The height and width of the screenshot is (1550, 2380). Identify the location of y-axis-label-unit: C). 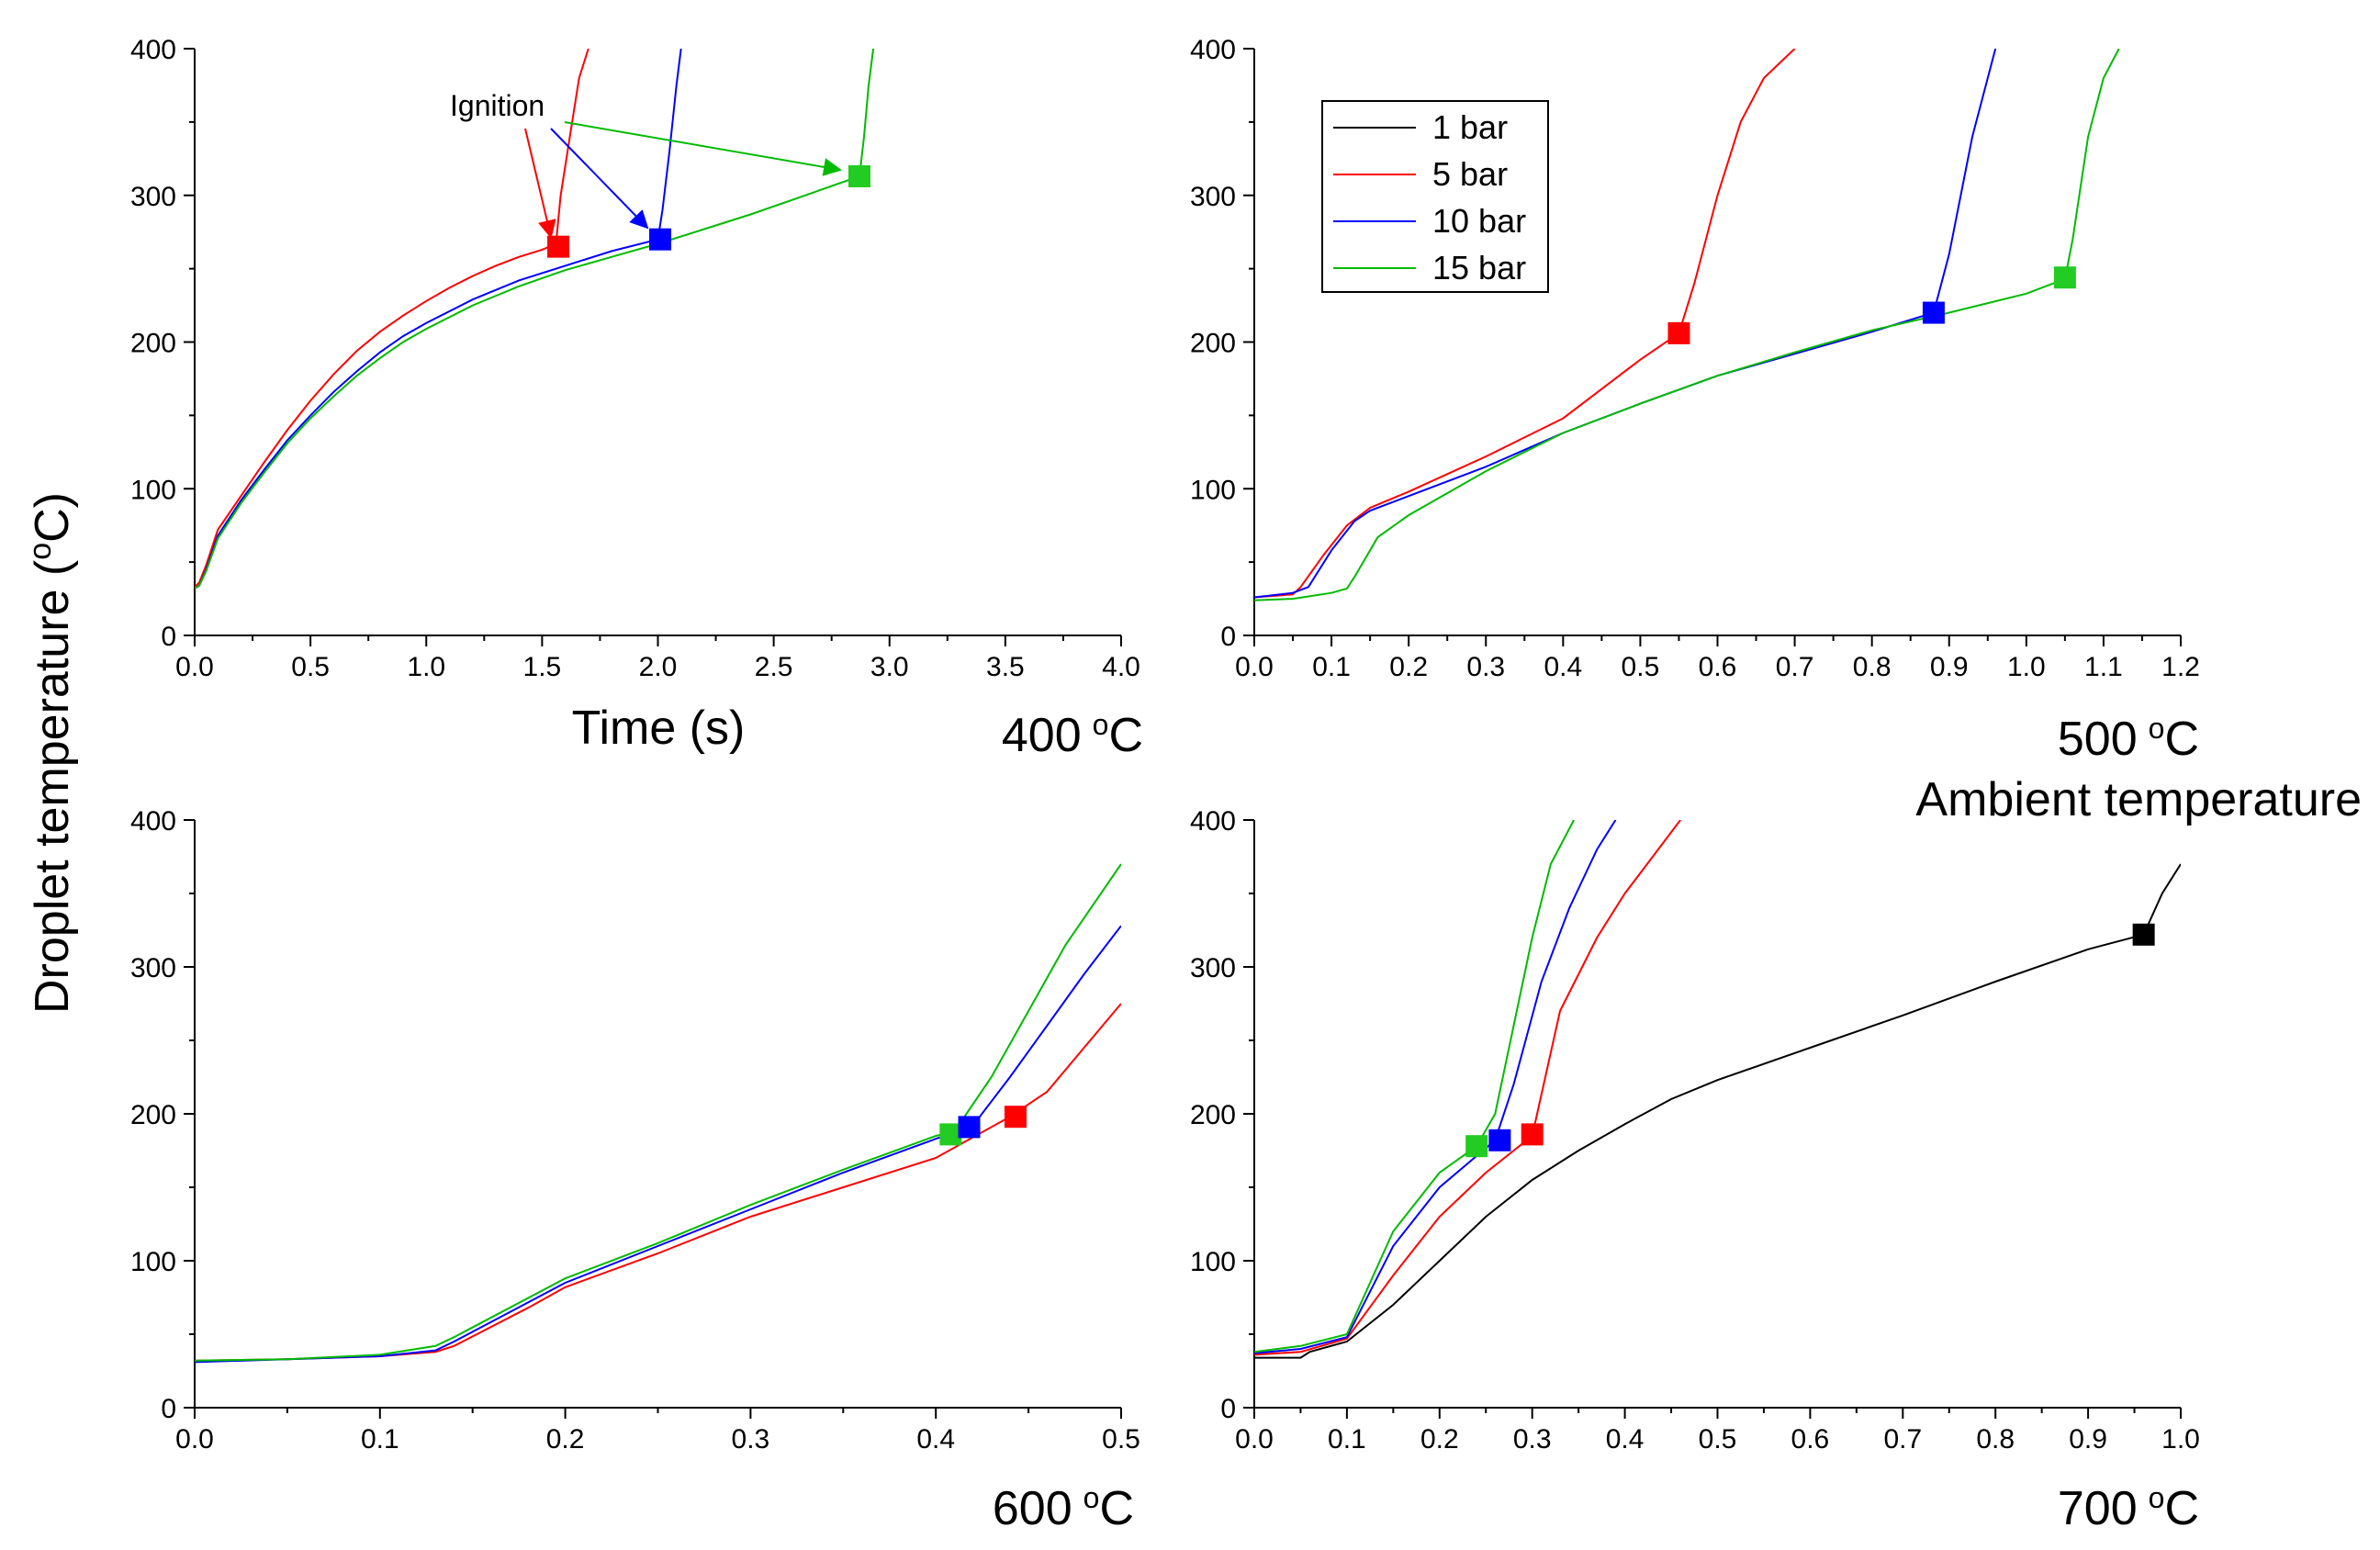
(52, 517).